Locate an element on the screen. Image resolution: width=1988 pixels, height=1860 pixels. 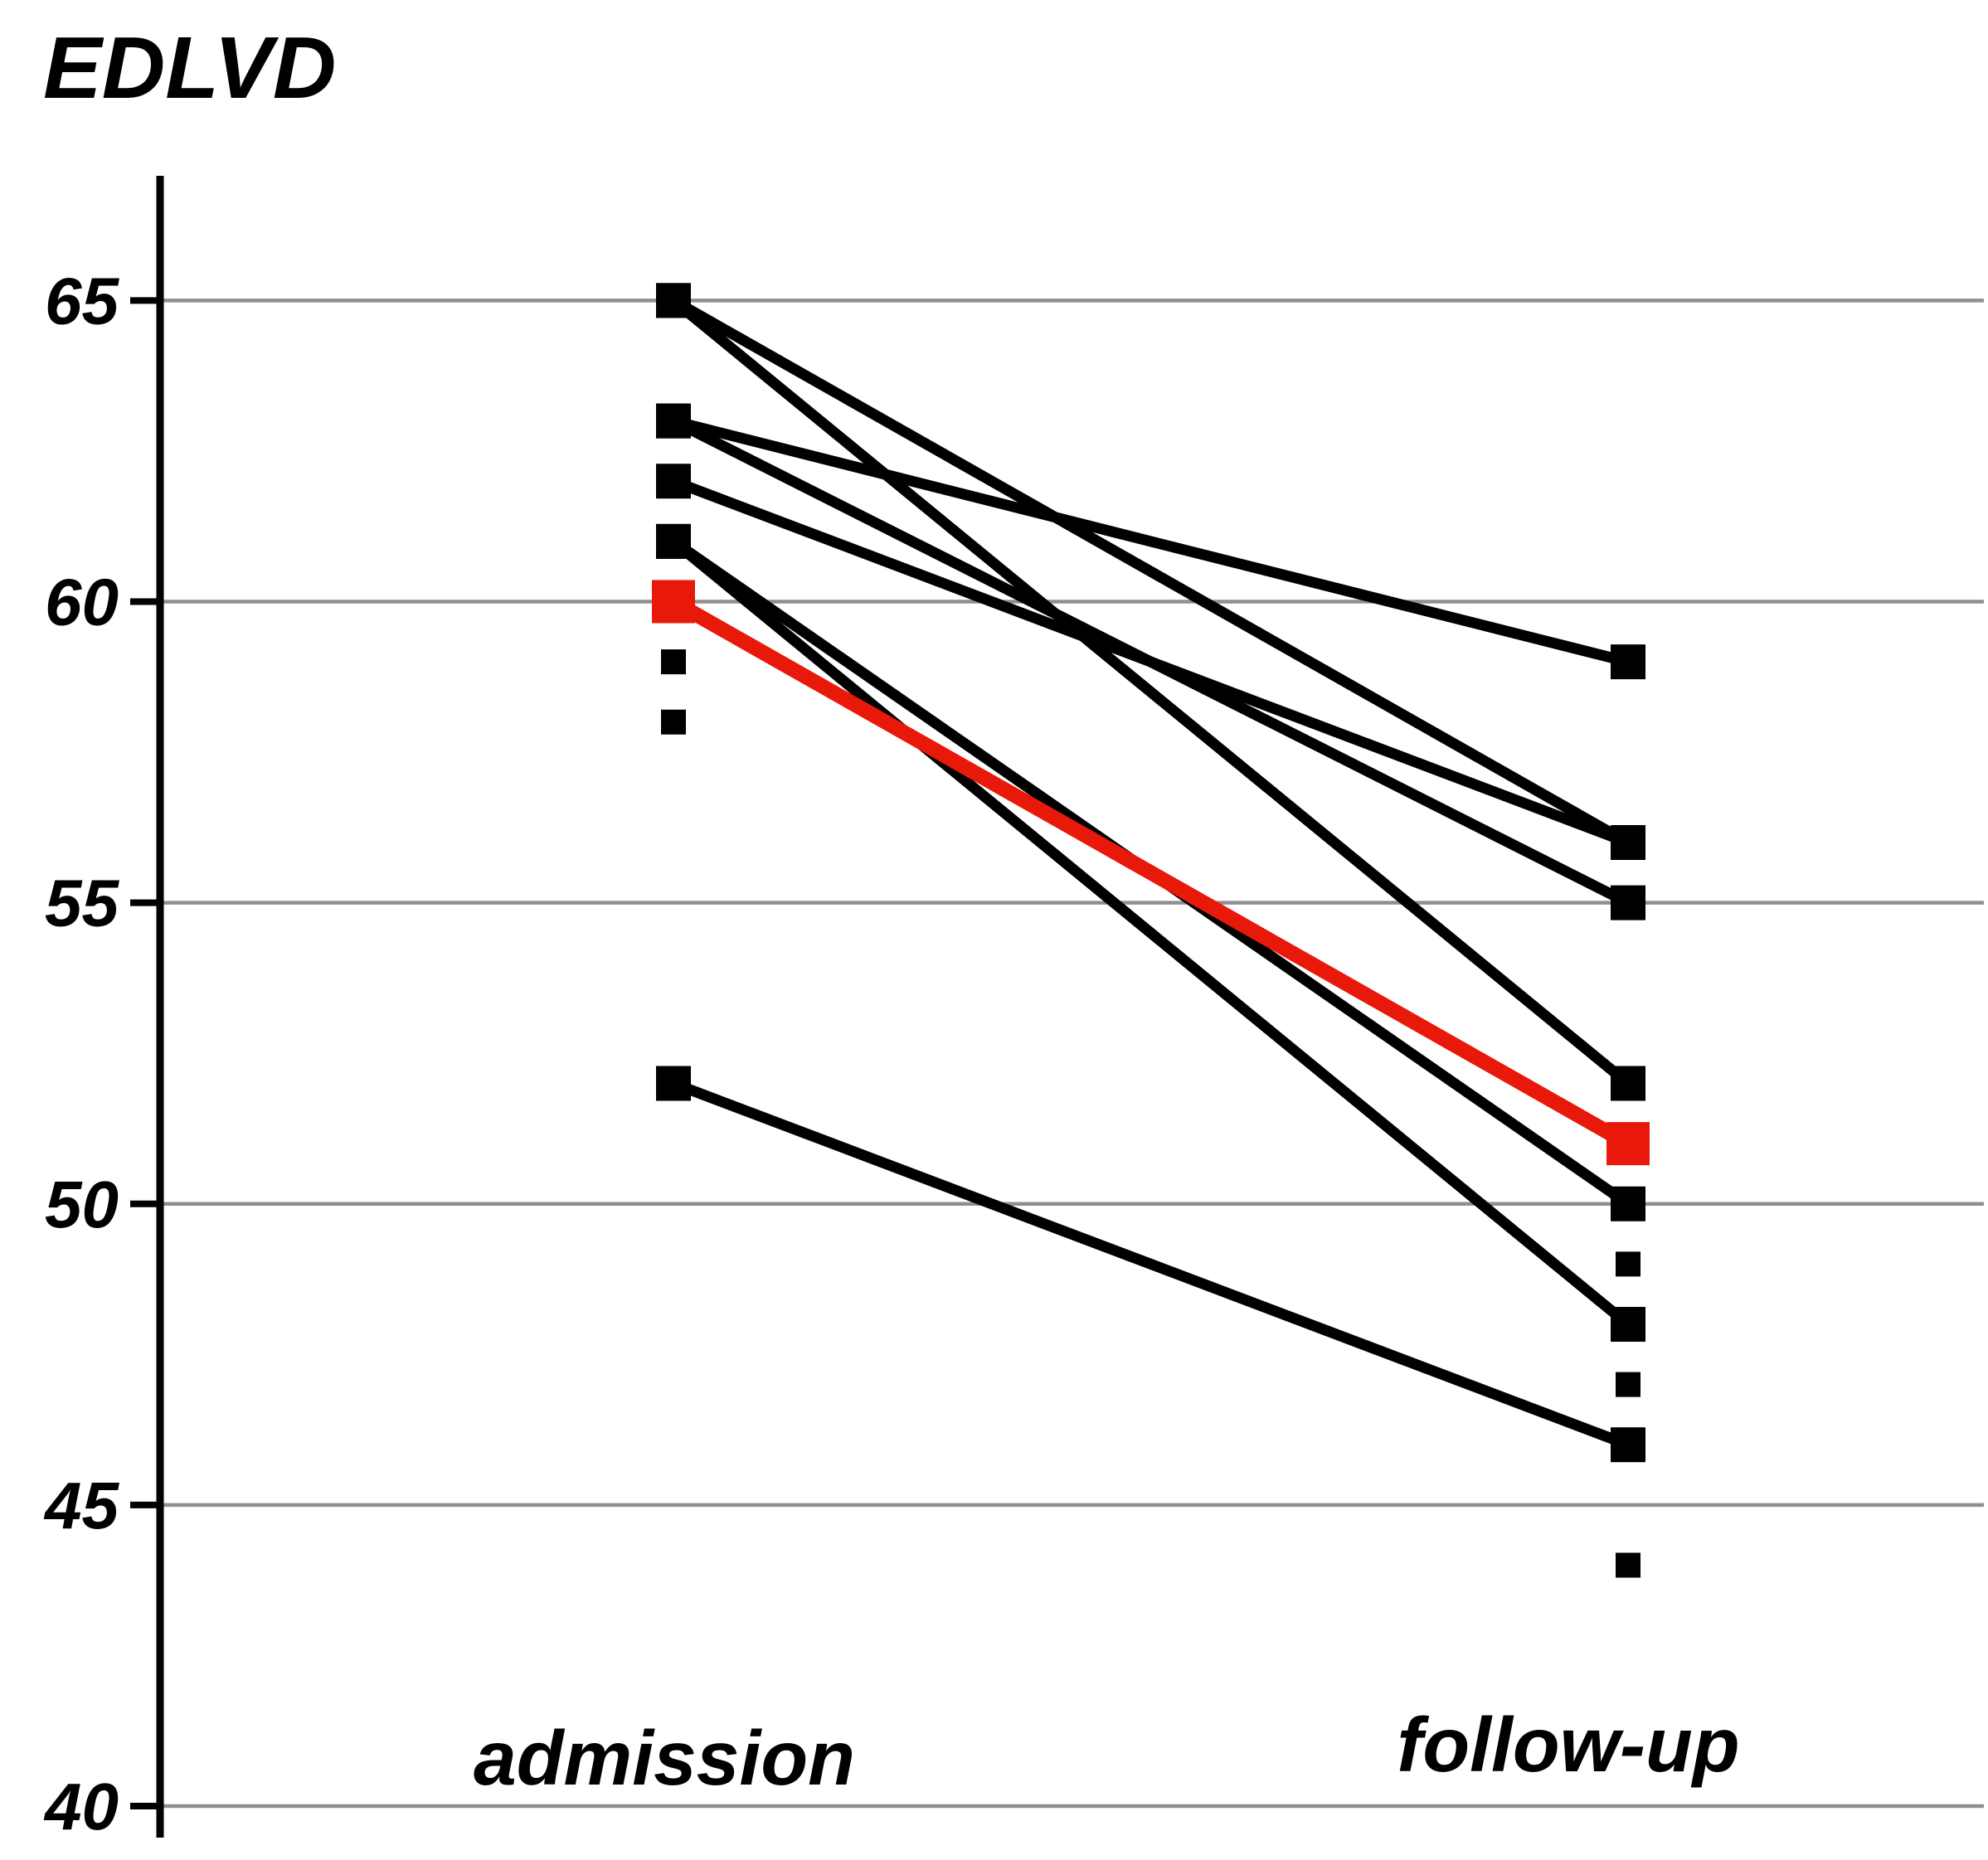
marker-patient-4-follow-up is located at coordinates (1628, 902).